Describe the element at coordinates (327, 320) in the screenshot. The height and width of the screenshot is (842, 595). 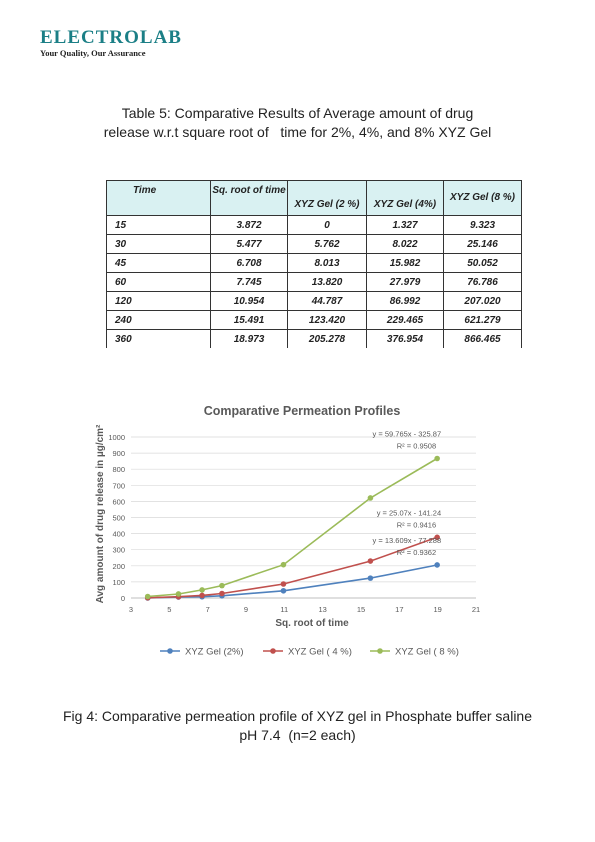
I see `table-cell: 123.420` at that location.